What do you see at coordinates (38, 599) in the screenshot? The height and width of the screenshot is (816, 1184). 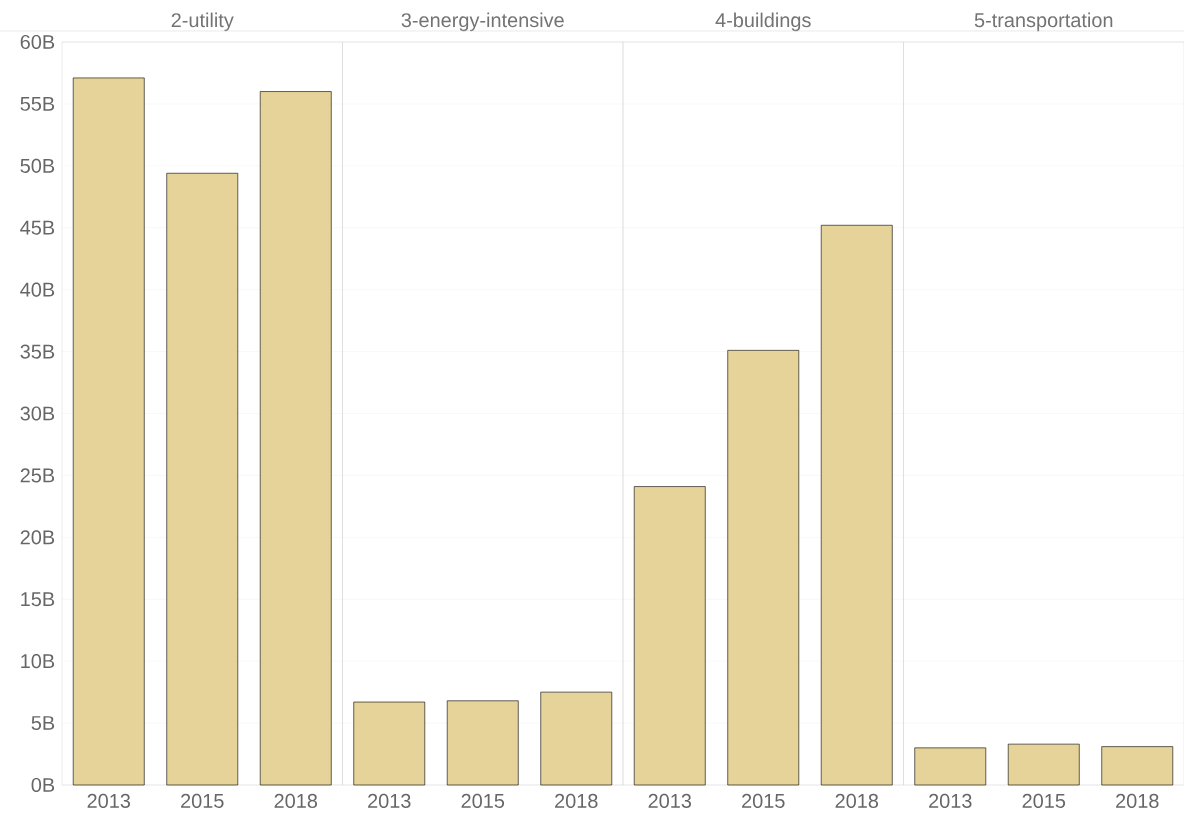 I see `y-tick-label: 15B` at bounding box center [38, 599].